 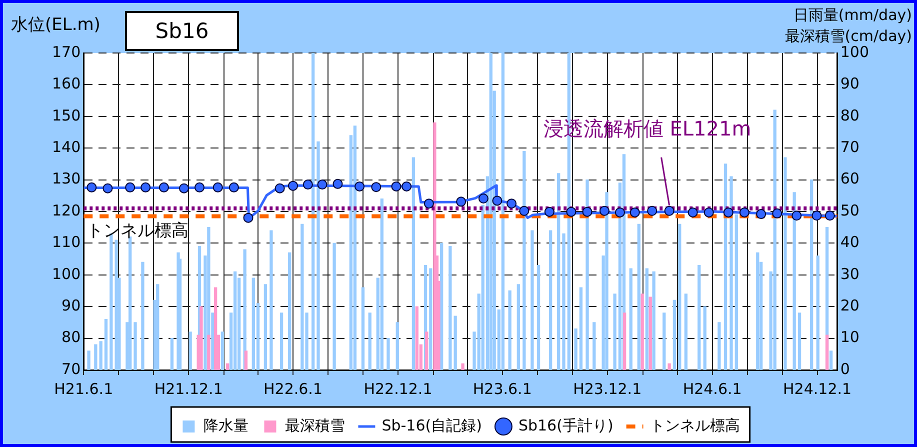 I want to click on y2-tick-label: 20, so click(x=850, y=305).